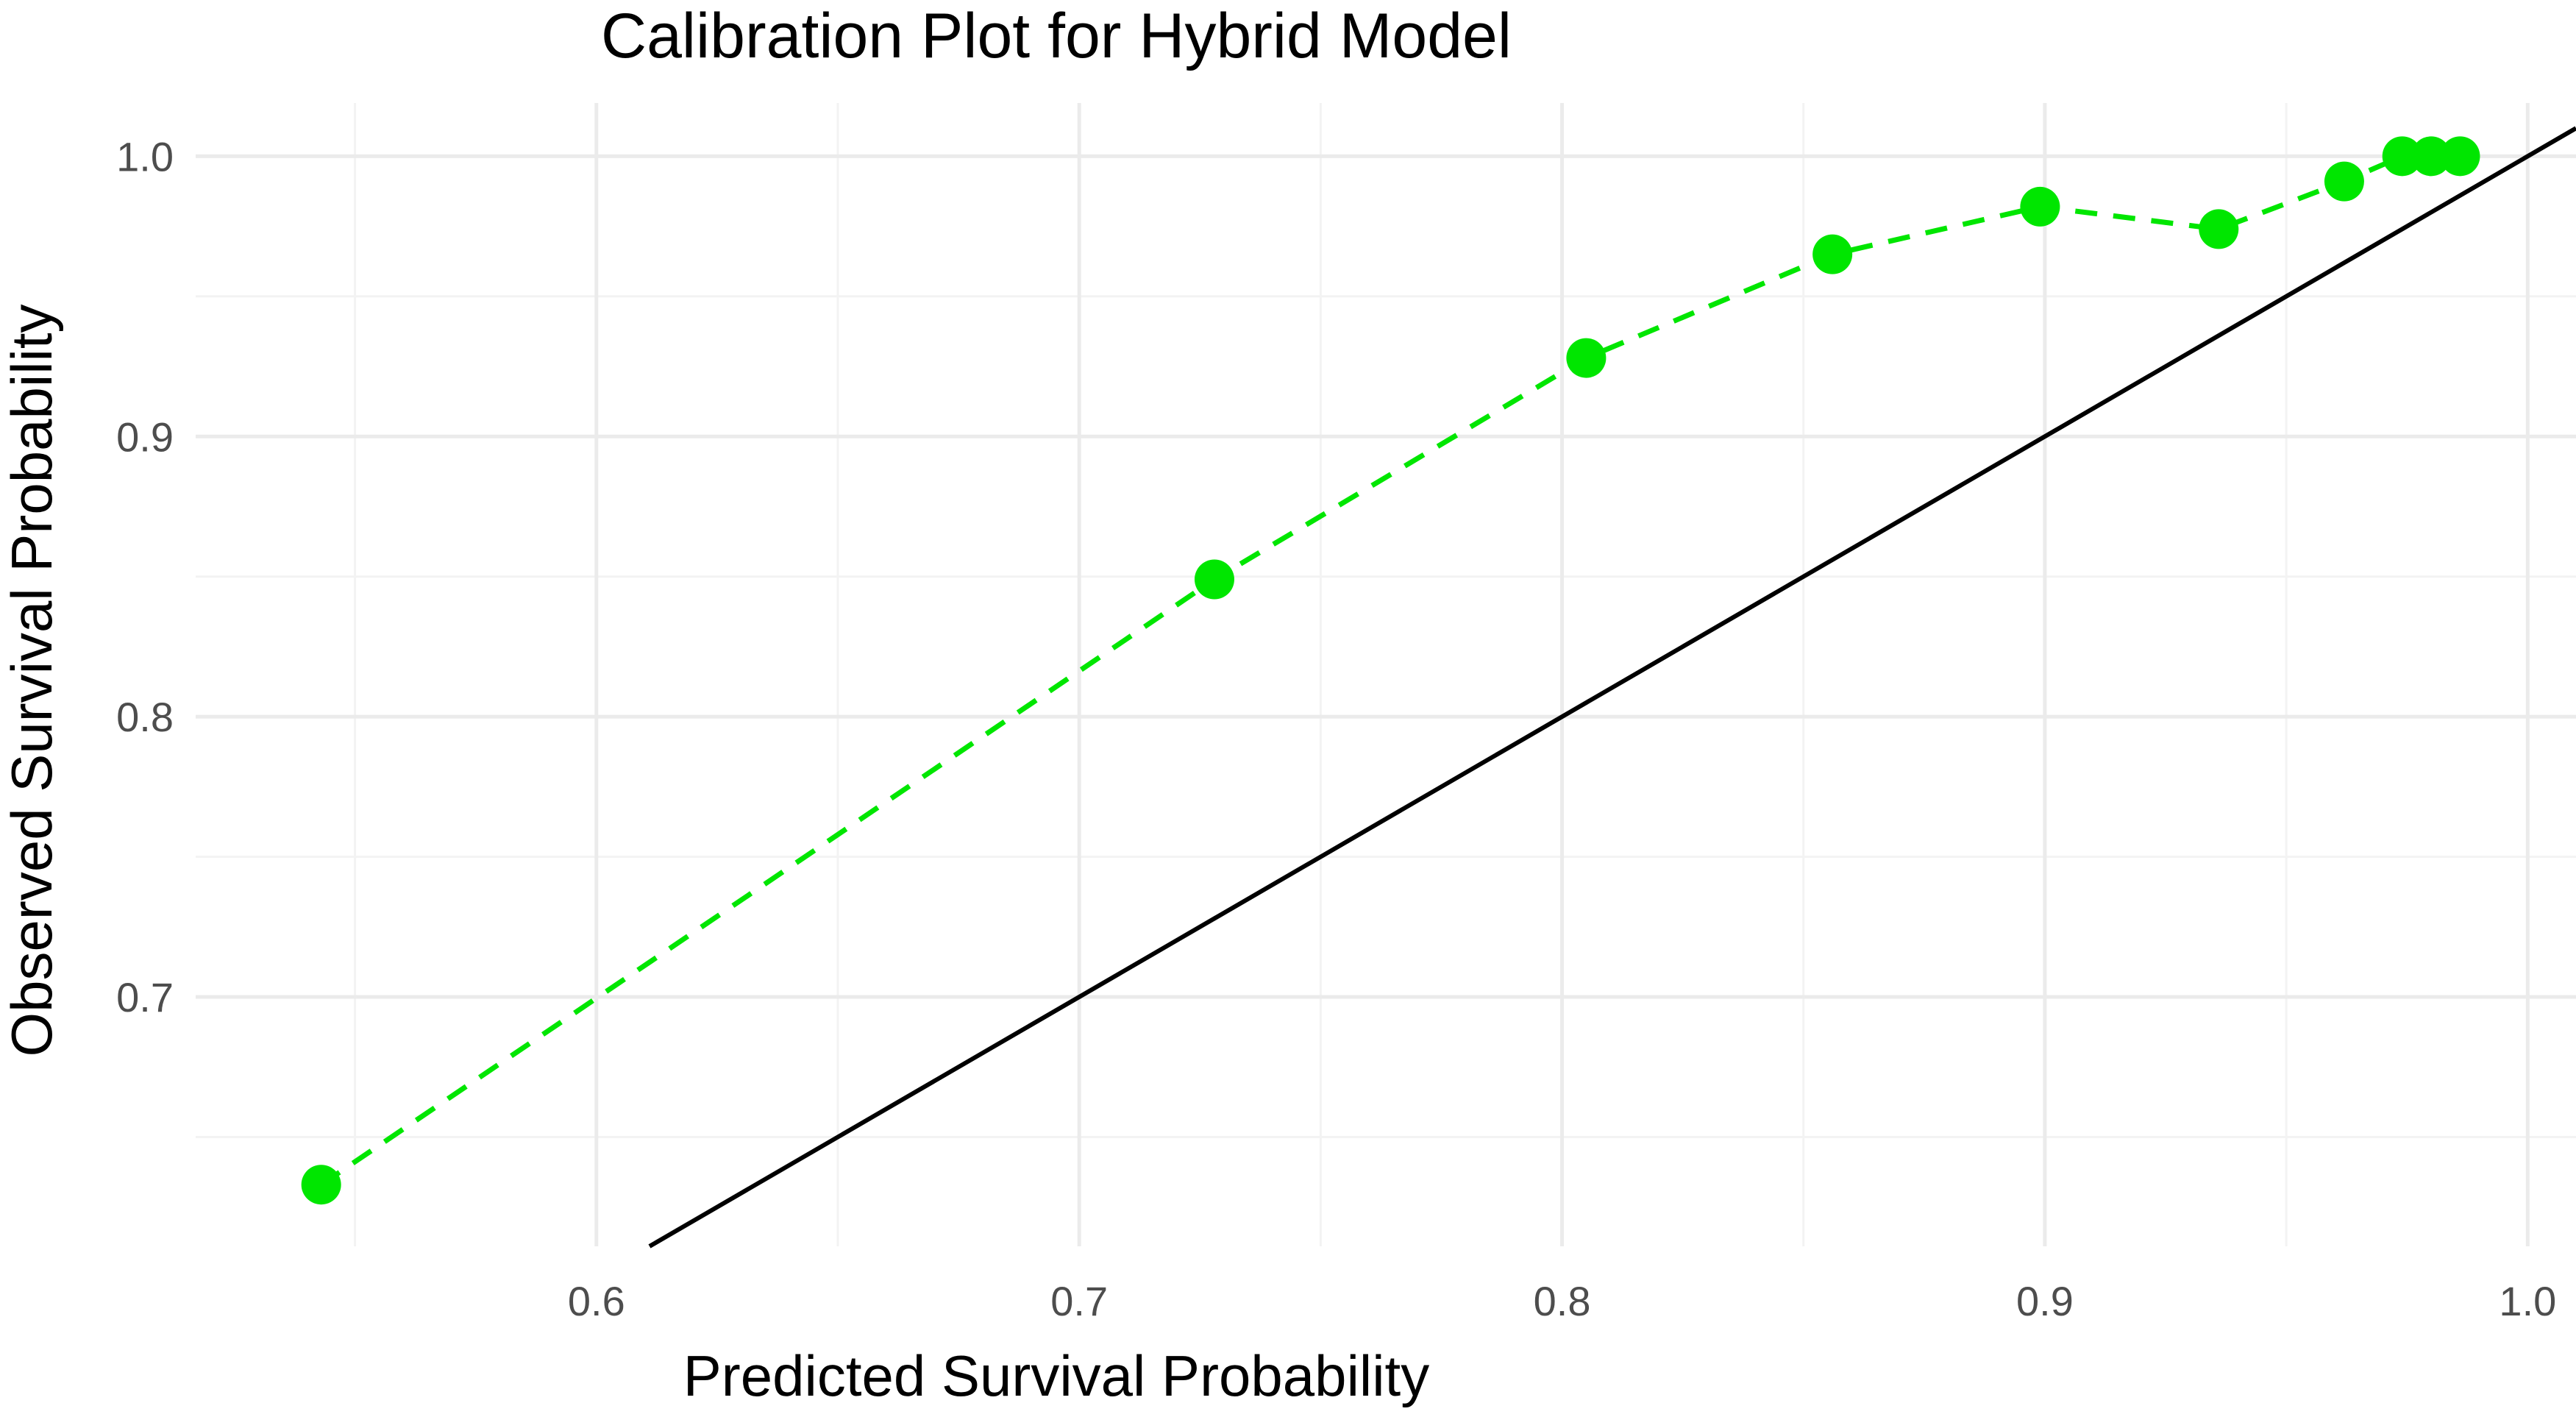 This screenshot has height=1417, width=2576. What do you see at coordinates (596, 1301) in the screenshot?
I see `x-tick-label: 0.6` at bounding box center [596, 1301].